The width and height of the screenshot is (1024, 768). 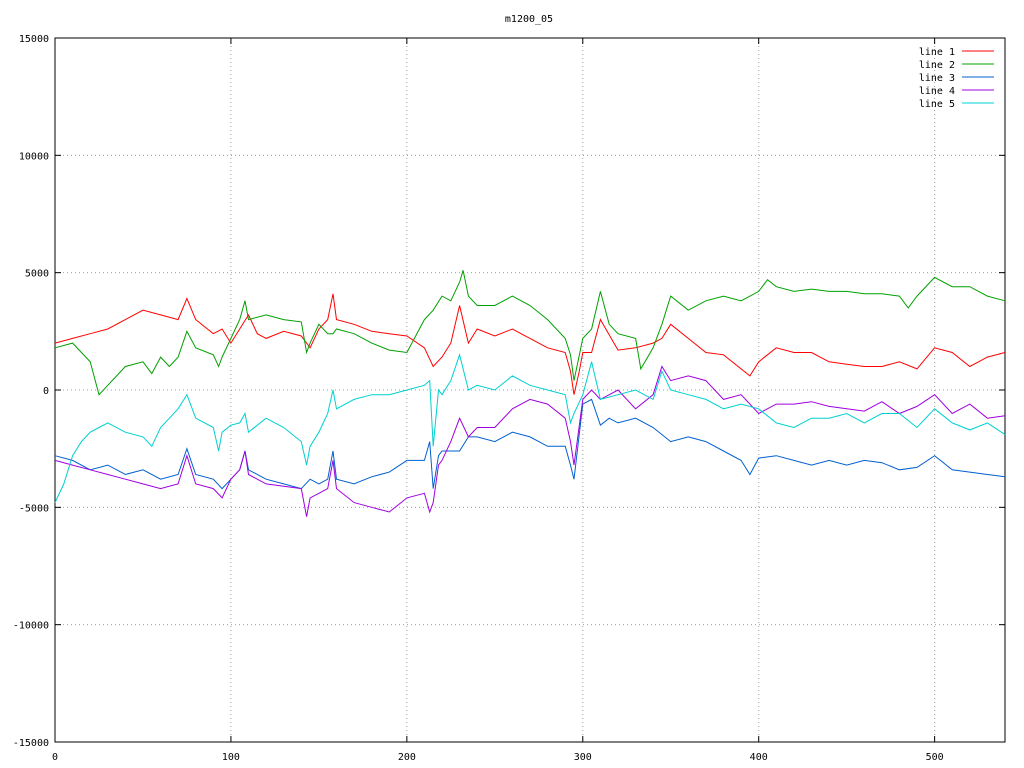 What do you see at coordinates (937, 104) in the screenshot?
I see `legend-label-5: line 5` at bounding box center [937, 104].